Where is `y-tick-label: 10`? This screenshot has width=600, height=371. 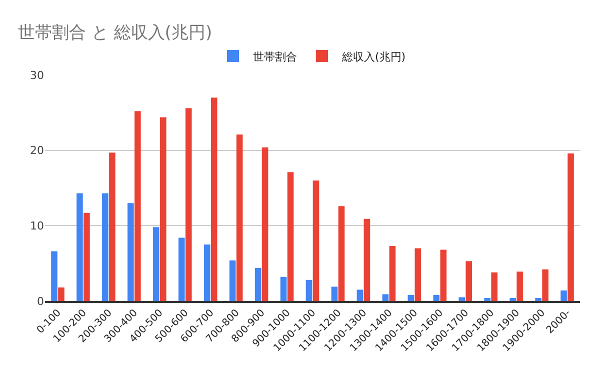 y-tick-label: 10 is located at coordinates (37, 226).